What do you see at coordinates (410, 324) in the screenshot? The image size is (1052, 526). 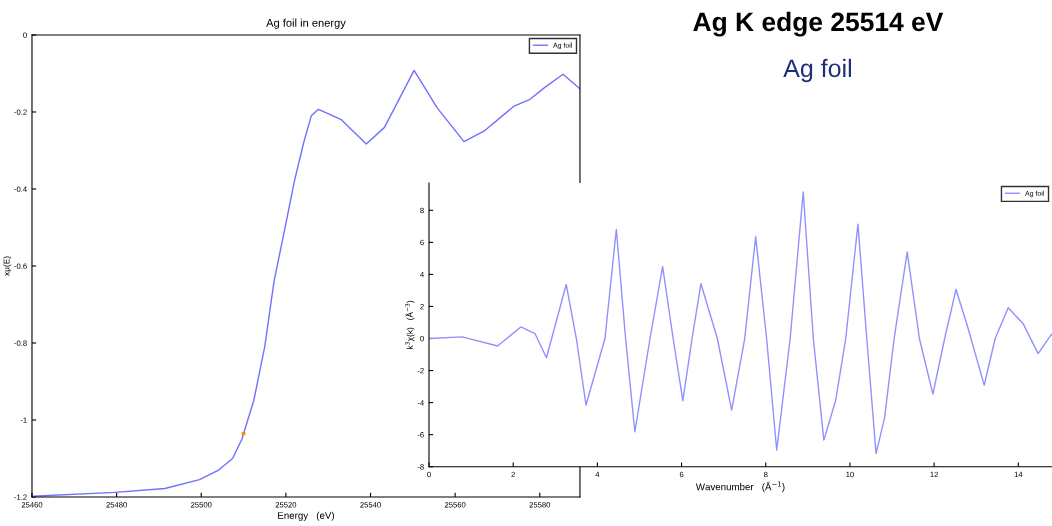 I see `y-axis-title: k$^{3}$χ(k) (Å$^{−3}$)` at bounding box center [410, 324].